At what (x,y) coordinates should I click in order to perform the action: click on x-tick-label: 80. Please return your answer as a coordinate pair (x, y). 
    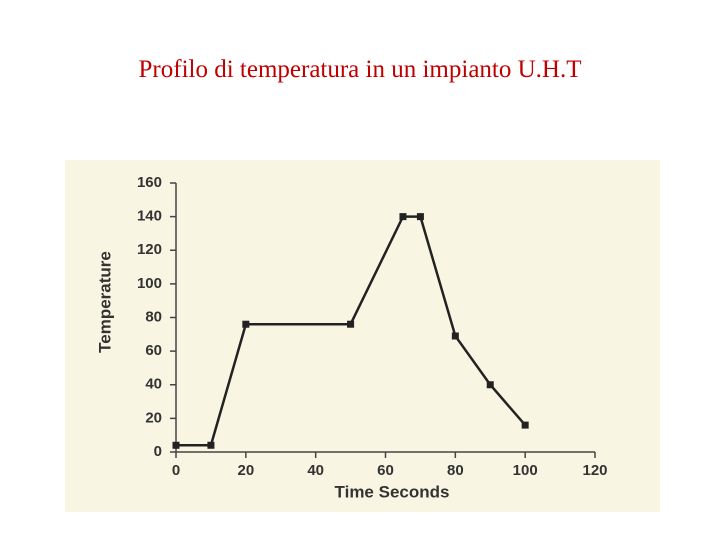
    Looking at the image, I should click on (455, 470).